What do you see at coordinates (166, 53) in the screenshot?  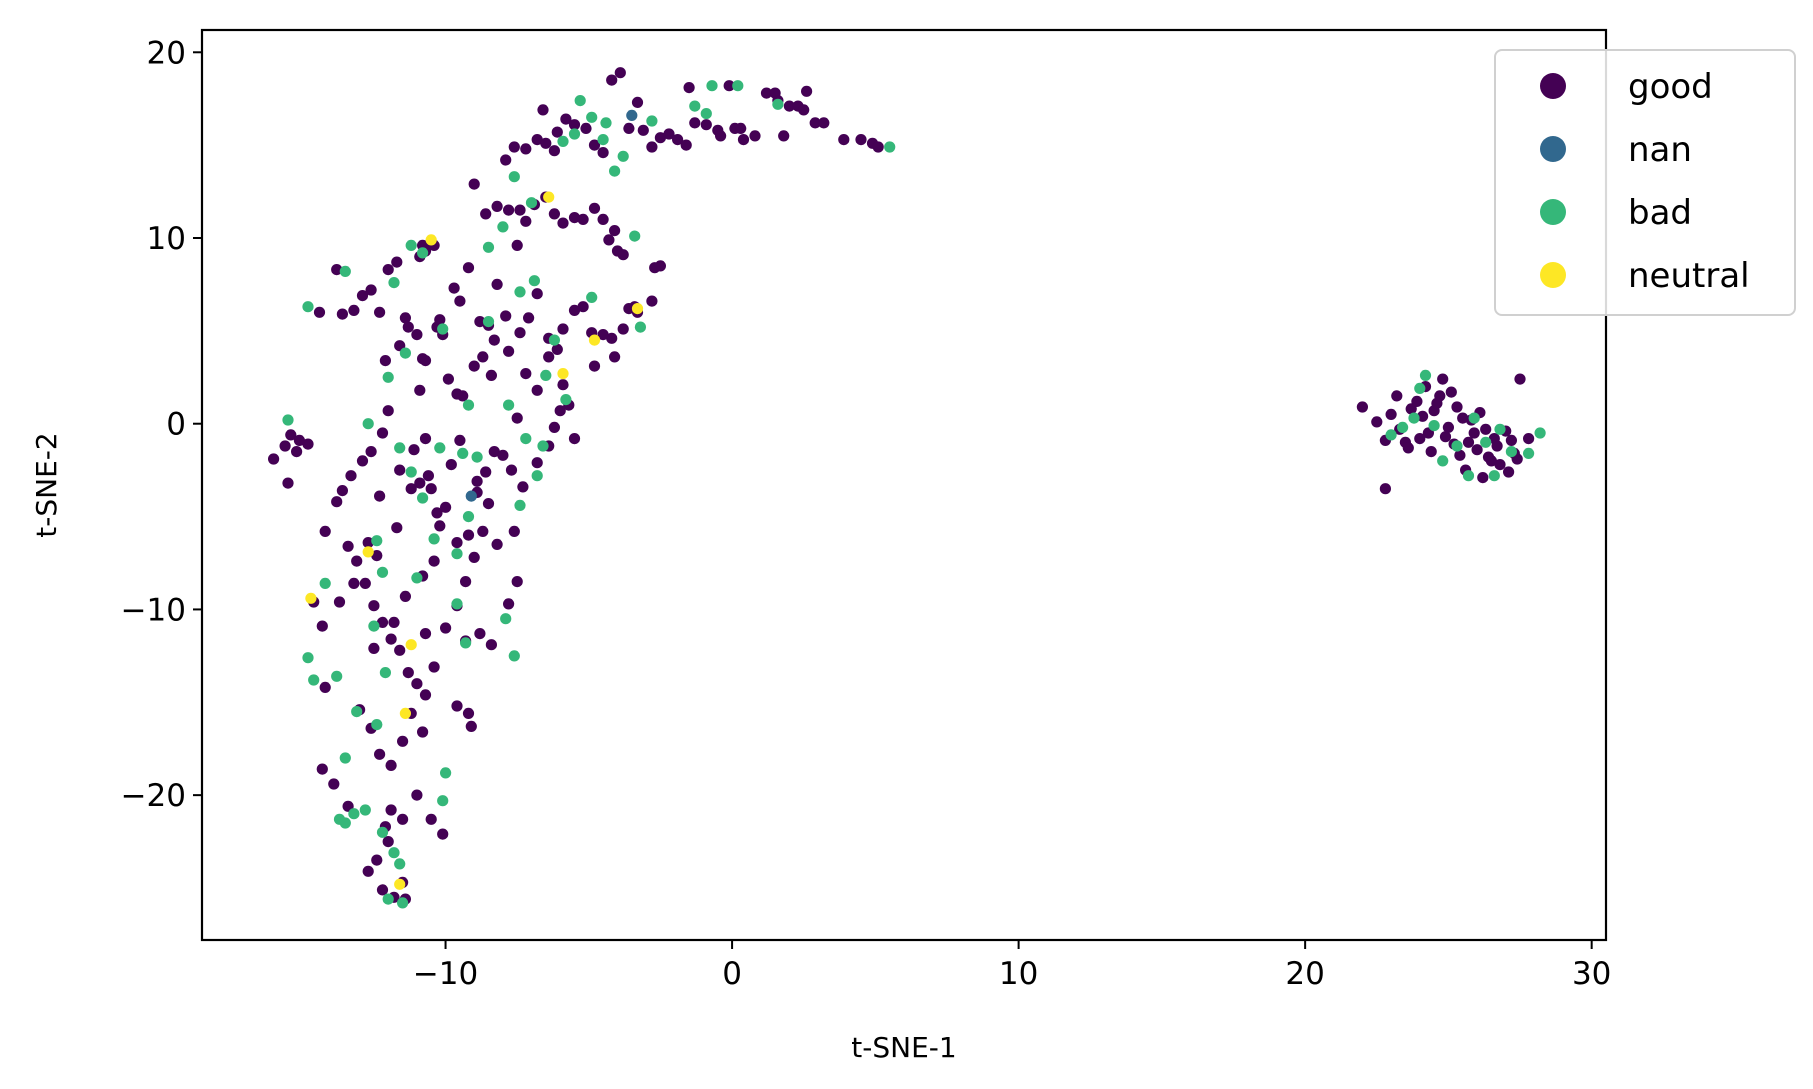 I see `y-tick-label: 20` at bounding box center [166, 53].